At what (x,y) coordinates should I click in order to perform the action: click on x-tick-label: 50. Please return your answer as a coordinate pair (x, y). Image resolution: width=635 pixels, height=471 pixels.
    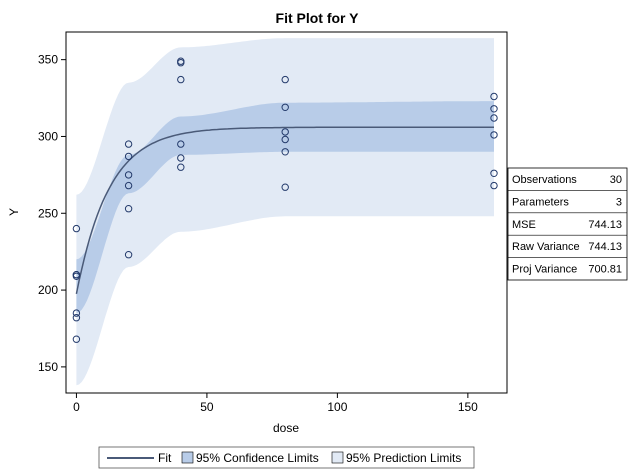
    Looking at the image, I should click on (207, 407).